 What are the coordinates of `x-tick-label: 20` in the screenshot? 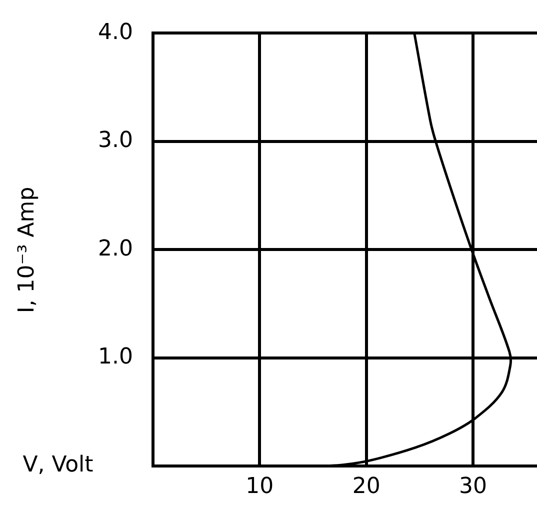 It's located at (366, 486).